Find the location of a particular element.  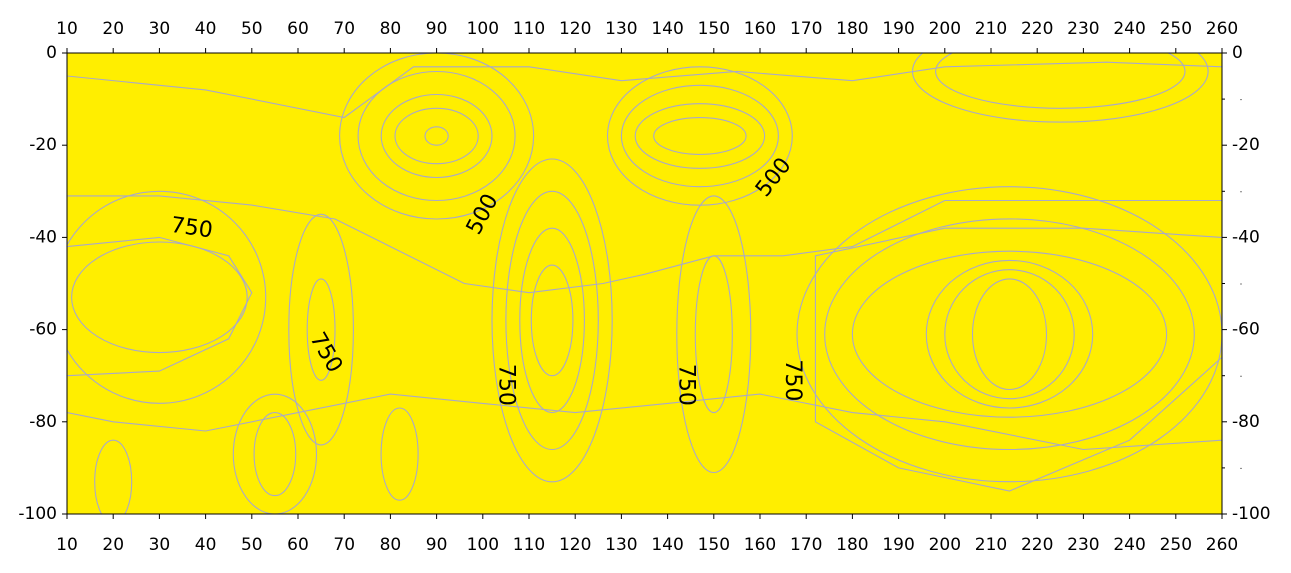

x-tick-label-top: 20 is located at coordinates (113, 29).